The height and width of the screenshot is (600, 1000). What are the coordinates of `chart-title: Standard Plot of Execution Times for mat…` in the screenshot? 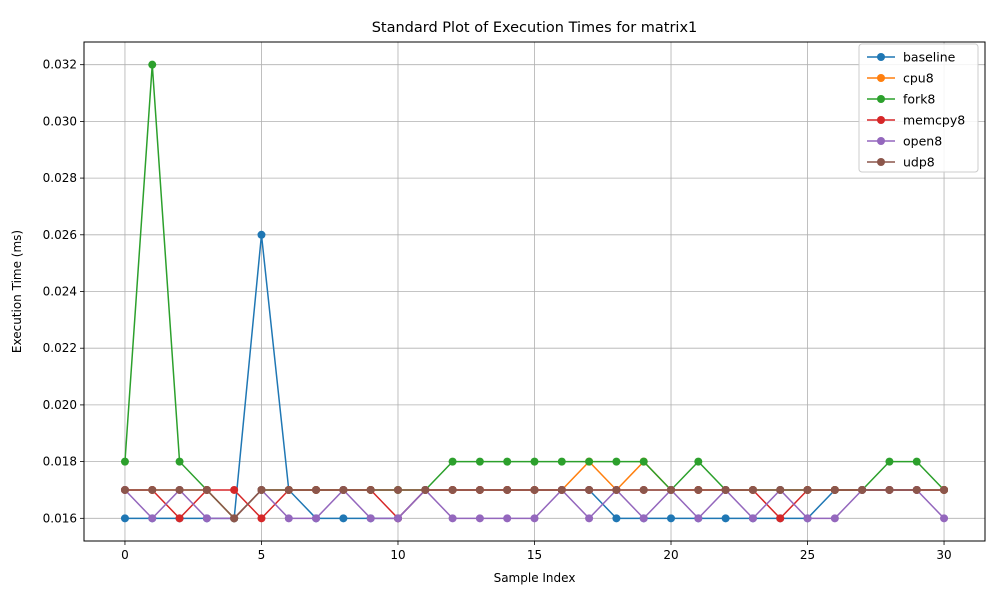 It's located at (535, 28).